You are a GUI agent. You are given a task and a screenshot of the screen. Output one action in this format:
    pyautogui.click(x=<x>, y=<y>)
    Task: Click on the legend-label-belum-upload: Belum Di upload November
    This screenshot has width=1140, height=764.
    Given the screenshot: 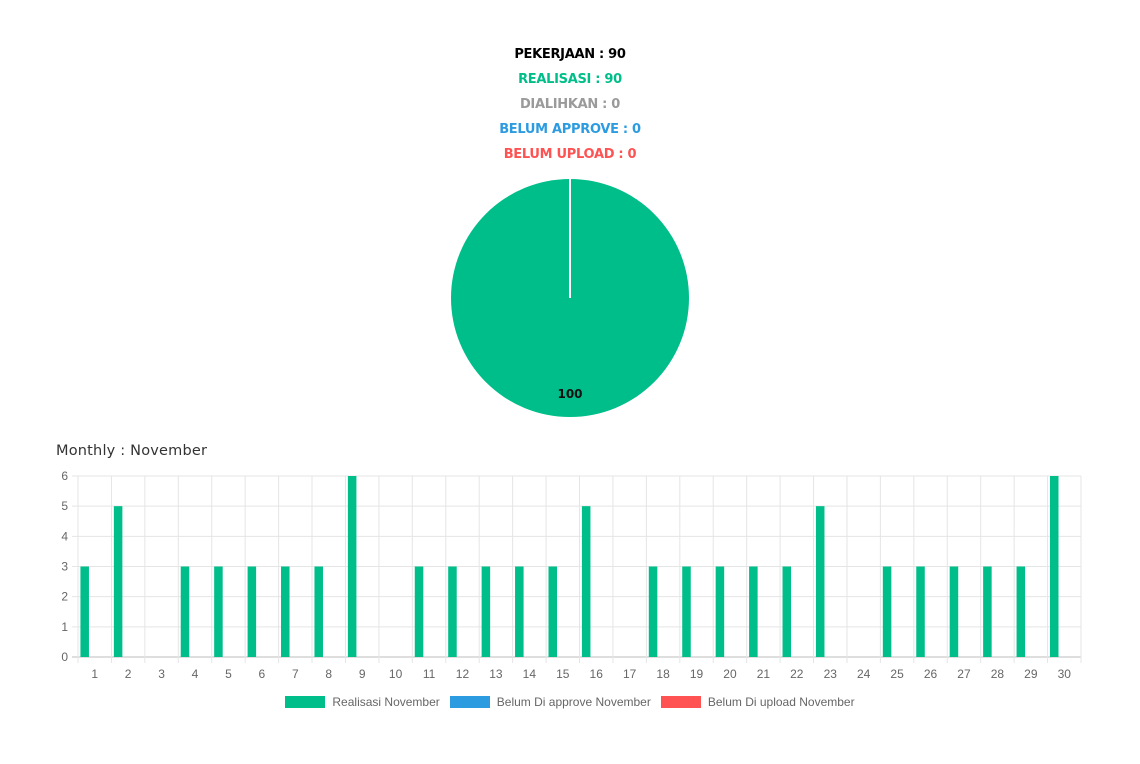 What is the action you would take?
    pyautogui.click(x=781, y=702)
    